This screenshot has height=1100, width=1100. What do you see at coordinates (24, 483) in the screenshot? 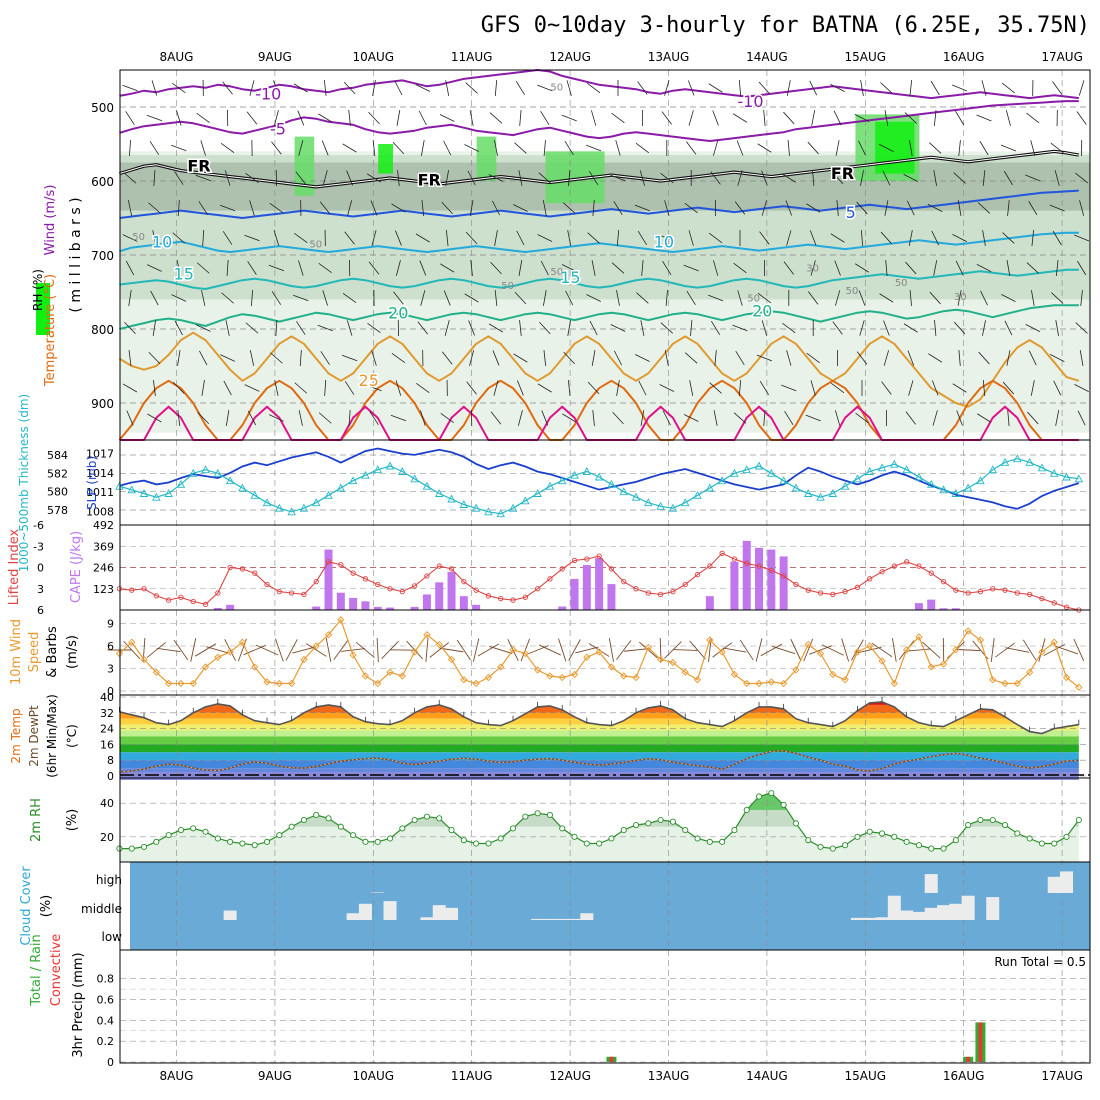
I see `thickness-axis-title: 1000~500mb Thickness (dm)` at bounding box center [24, 483].